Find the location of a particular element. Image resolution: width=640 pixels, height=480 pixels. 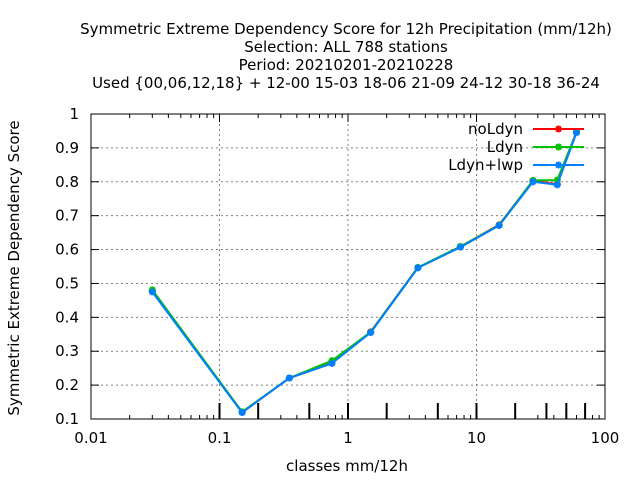

y-tick-label: 0.4 is located at coordinates (67, 317).